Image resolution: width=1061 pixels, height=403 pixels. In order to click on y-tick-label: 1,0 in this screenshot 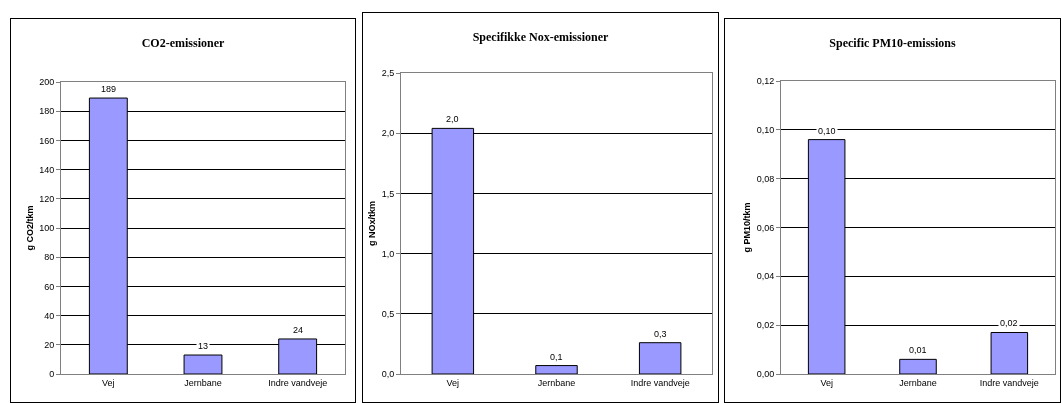, I will do `click(388, 253)`.